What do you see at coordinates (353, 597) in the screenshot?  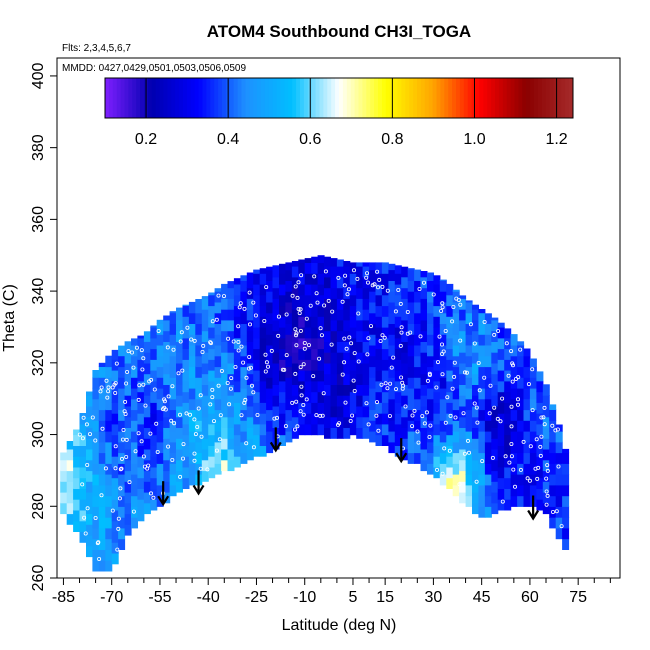 I see `x-tick-label: 5` at bounding box center [353, 597].